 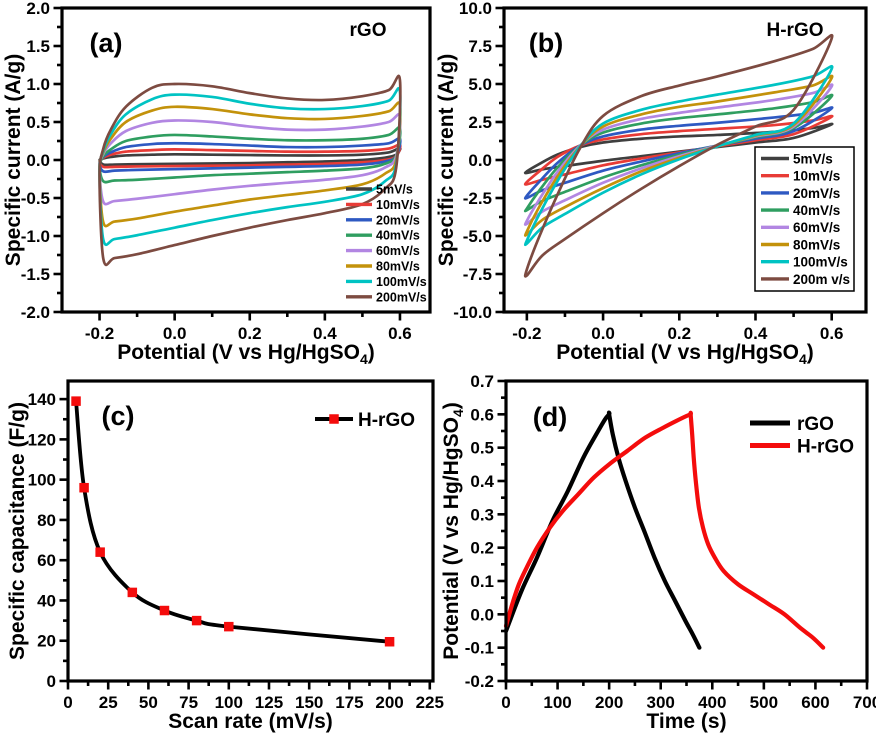 What do you see at coordinates (250, 316) in the screenshot?
I see `x-axis` at bounding box center [250, 316].